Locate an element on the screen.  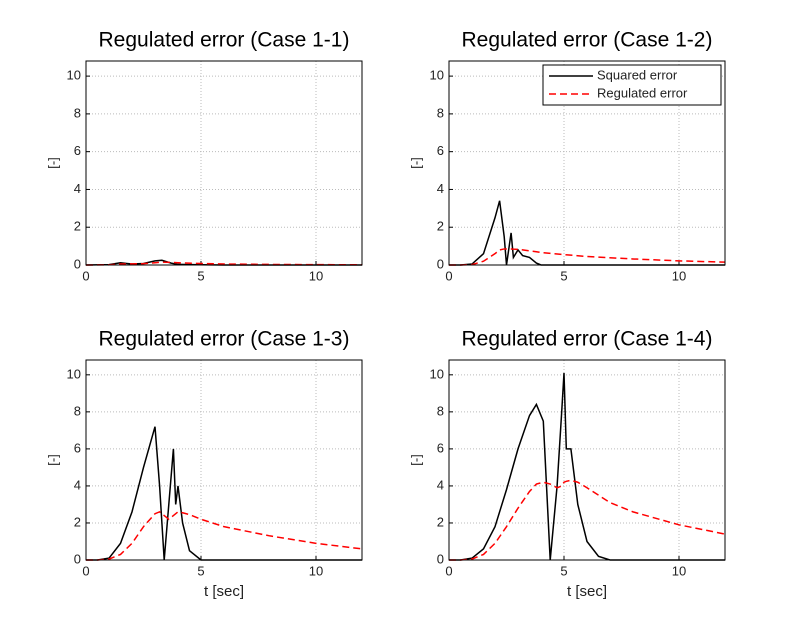
legend-label: Squared error is located at coordinates (637, 74).